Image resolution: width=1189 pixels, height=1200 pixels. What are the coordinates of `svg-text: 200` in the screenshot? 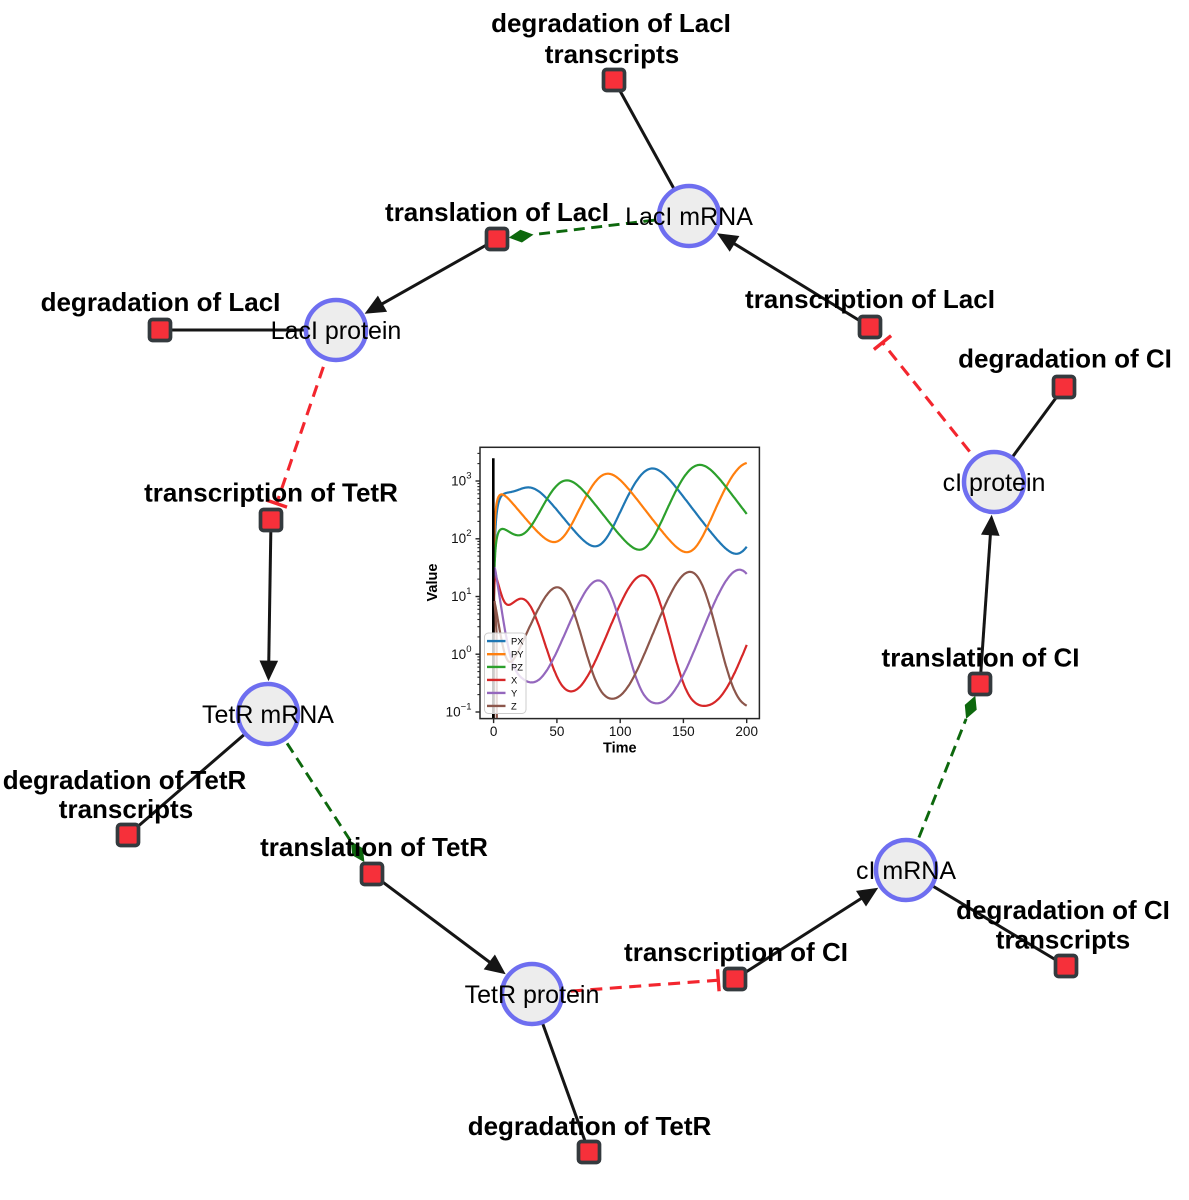 It's located at (746, 731).